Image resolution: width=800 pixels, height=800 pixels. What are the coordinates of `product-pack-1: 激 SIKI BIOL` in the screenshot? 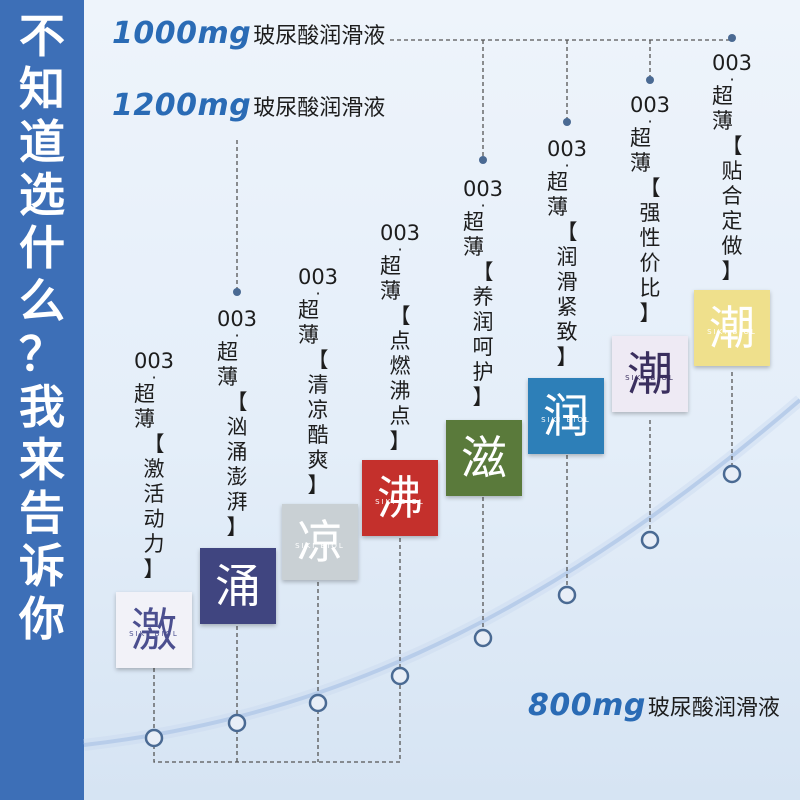 It's located at (154, 630).